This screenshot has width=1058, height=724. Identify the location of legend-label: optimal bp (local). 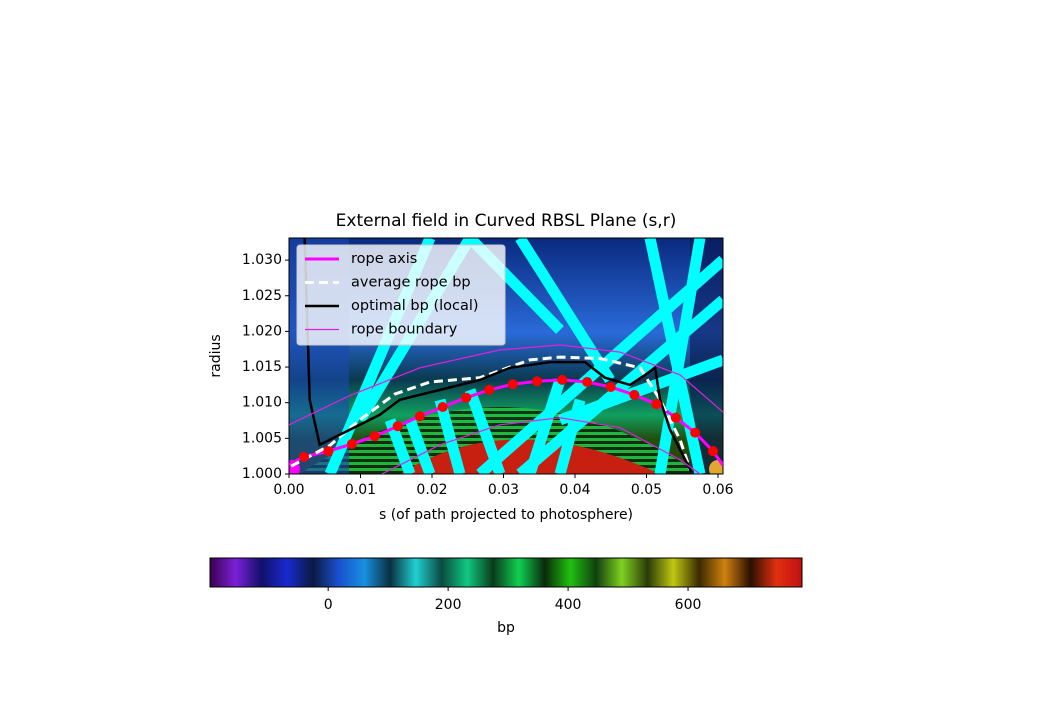
(415, 306).